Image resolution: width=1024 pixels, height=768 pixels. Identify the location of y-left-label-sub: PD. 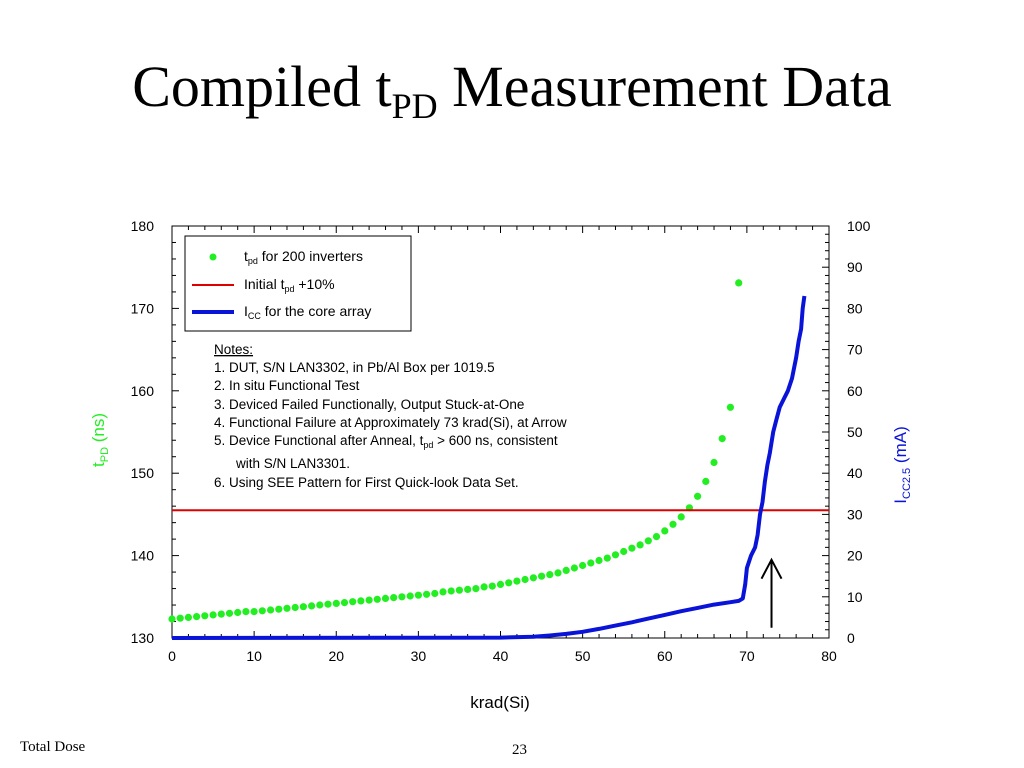
(105, 454).